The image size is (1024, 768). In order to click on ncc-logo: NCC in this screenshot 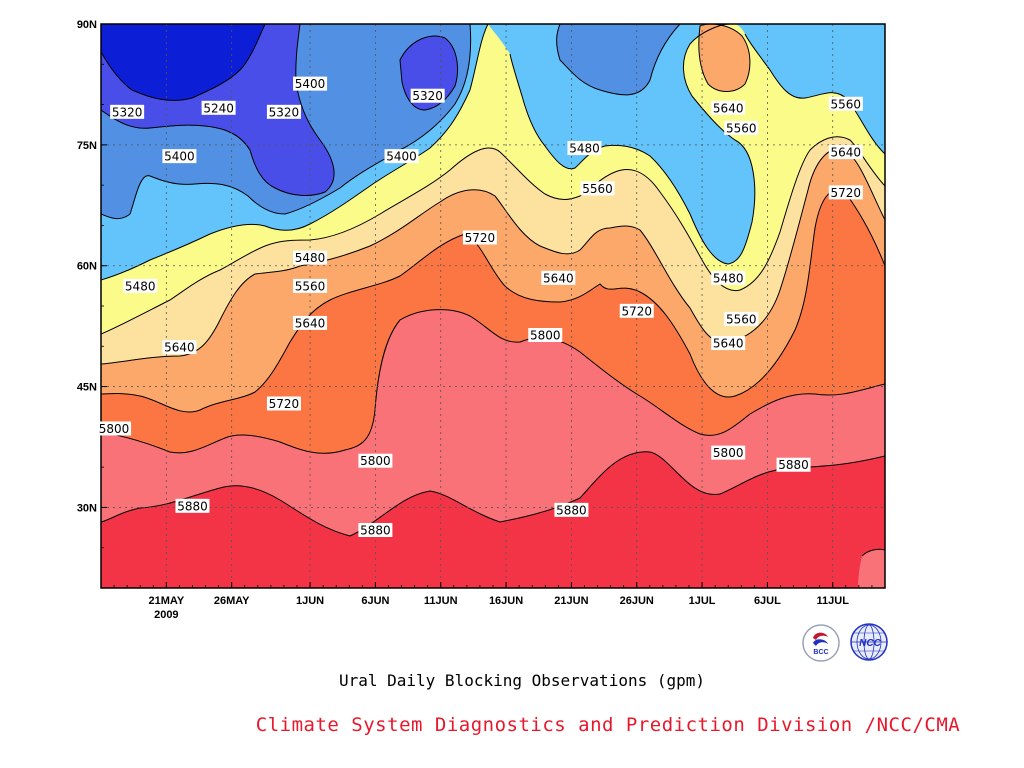, I will do `click(869, 642)`.